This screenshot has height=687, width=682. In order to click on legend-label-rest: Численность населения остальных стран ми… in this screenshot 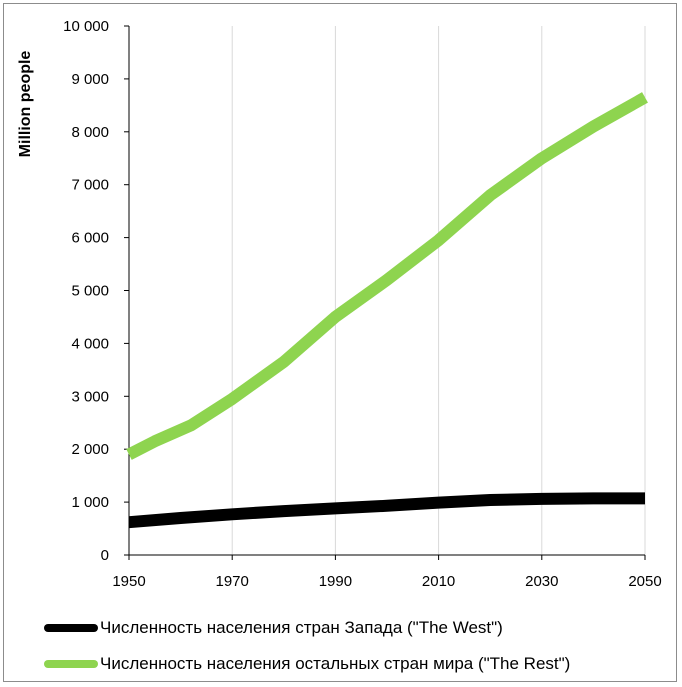, I will do `click(335, 663)`.